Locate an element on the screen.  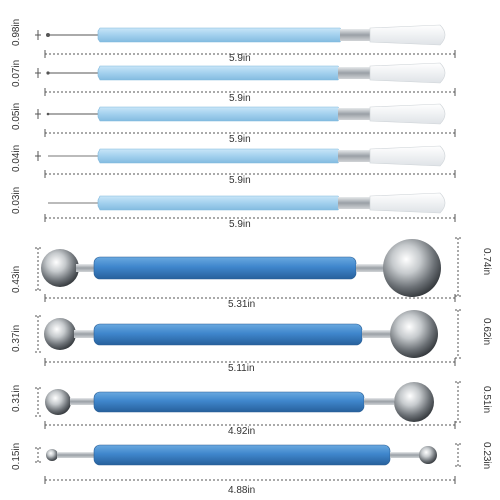
tool-1: 0.98in 5.9in is located at coordinates (233, 41).